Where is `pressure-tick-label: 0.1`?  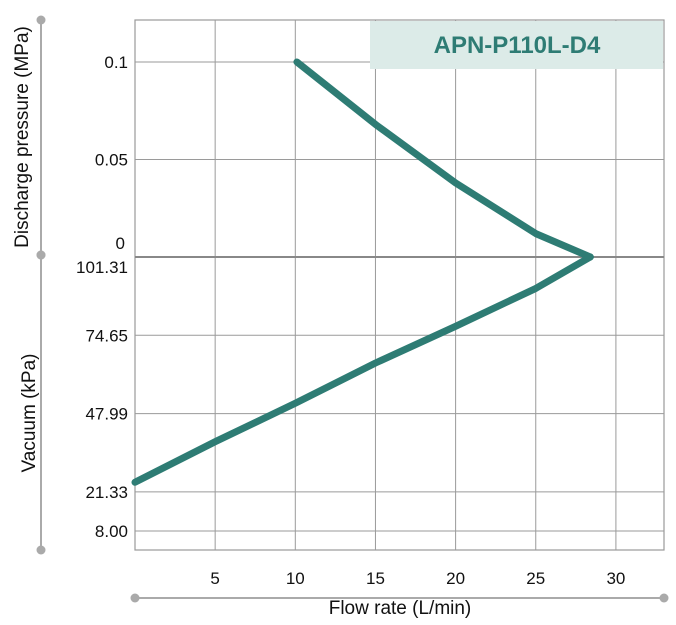 pressure-tick-label: 0.1 is located at coordinates (116, 62).